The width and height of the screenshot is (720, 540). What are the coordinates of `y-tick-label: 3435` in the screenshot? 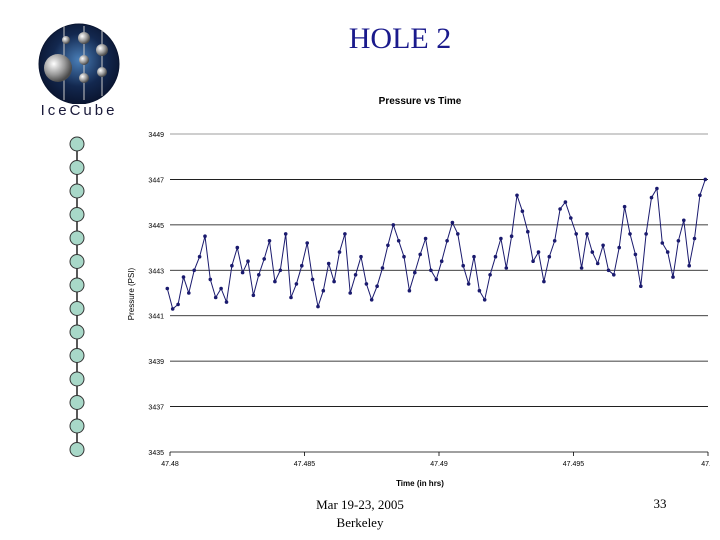 It's located at (156, 453).